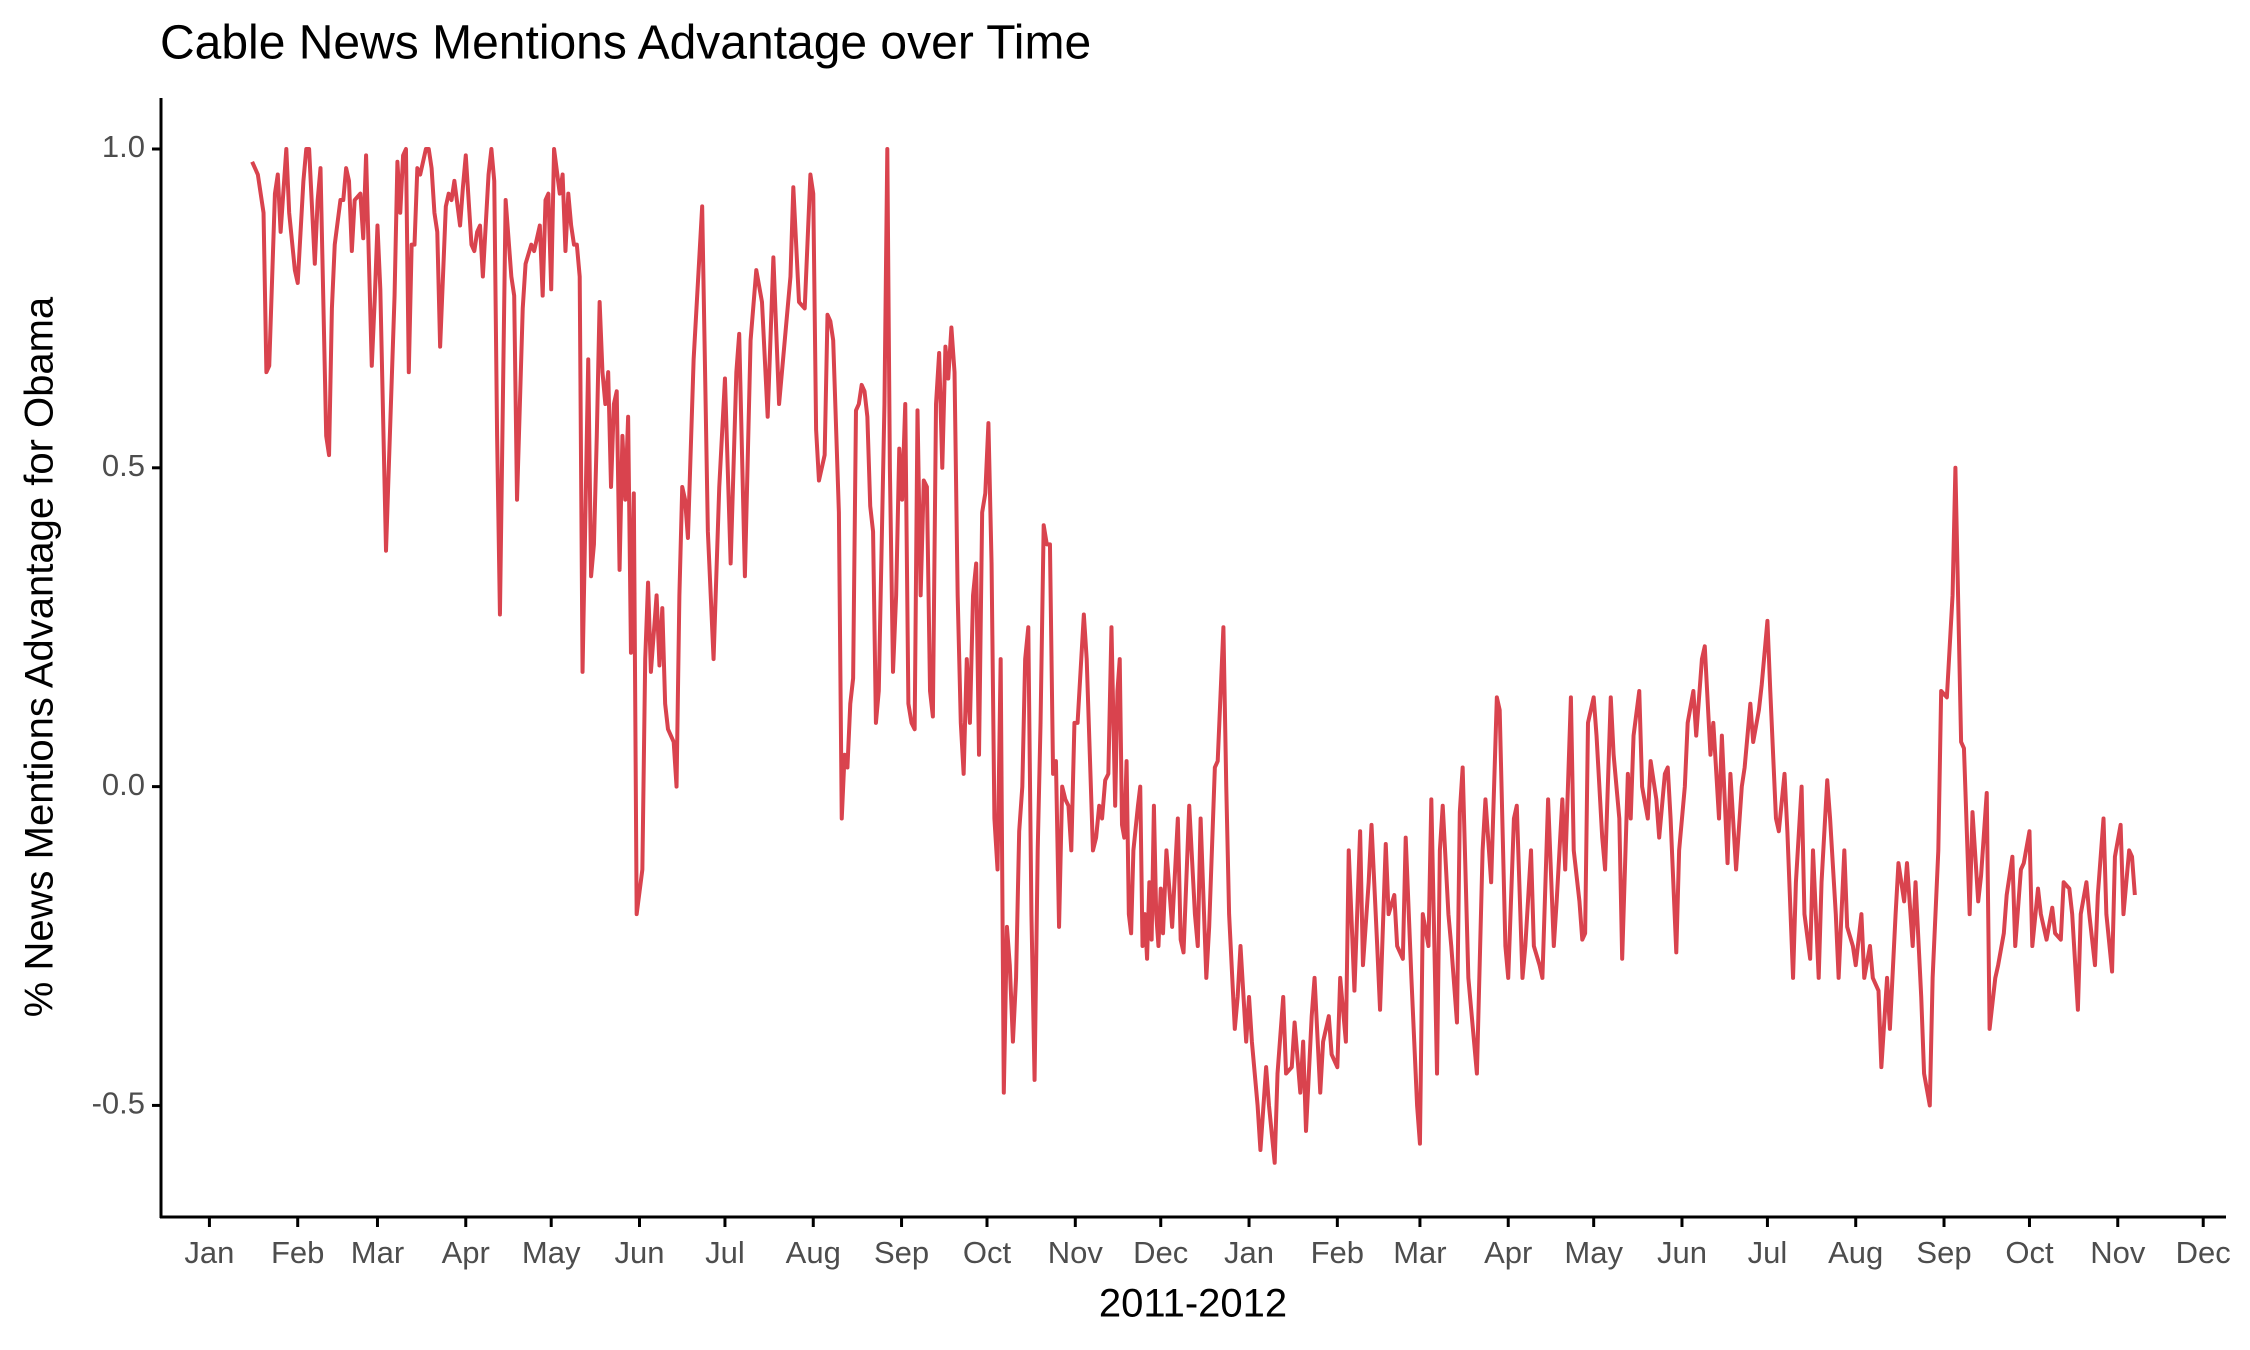 This screenshot has width=2250, height=1350. I want to click on y-tick-label: -0.5, so click(118, 1103).